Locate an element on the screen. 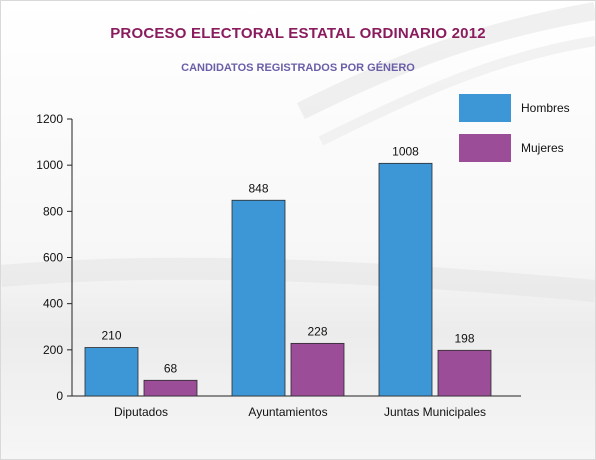 This screenshot has width=596, height=460. x-category-label: Juntas Municipales is located at coordinates (435, 412).